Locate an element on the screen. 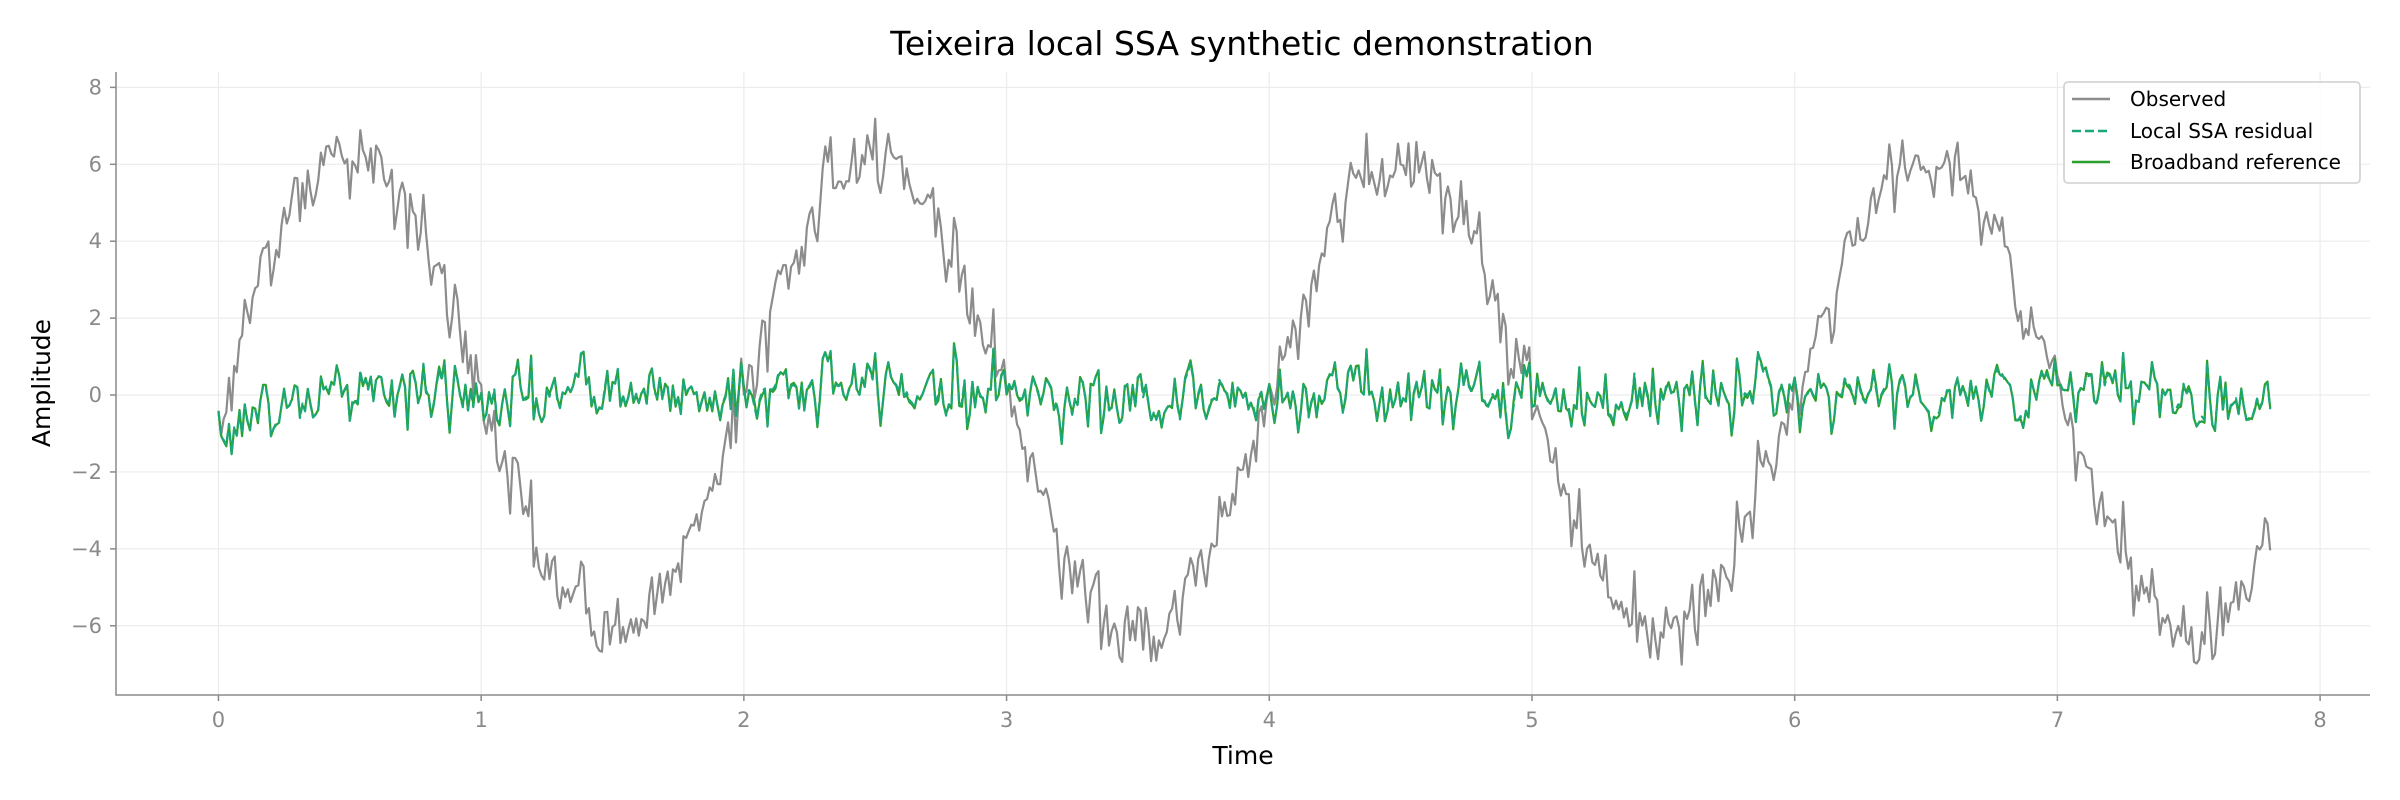  y-tick-label: −6 is located at coordinates (86, 626).